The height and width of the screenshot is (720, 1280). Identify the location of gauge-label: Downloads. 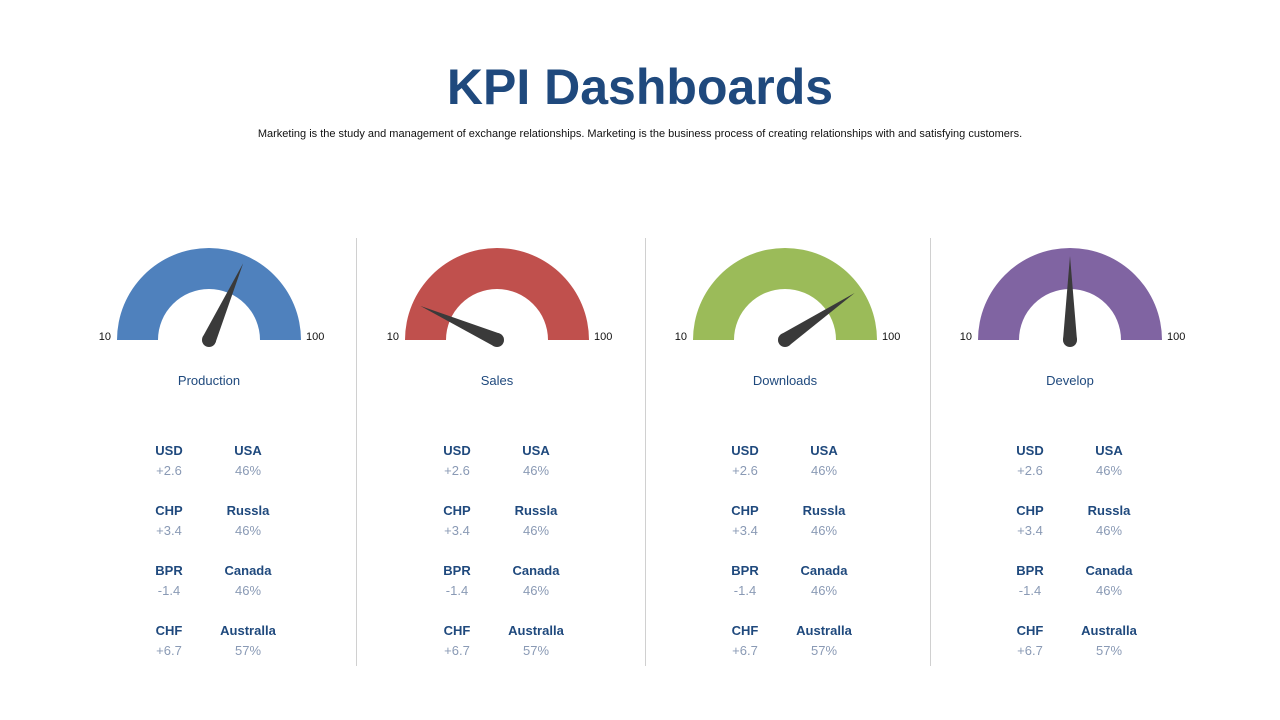
(785, 380).